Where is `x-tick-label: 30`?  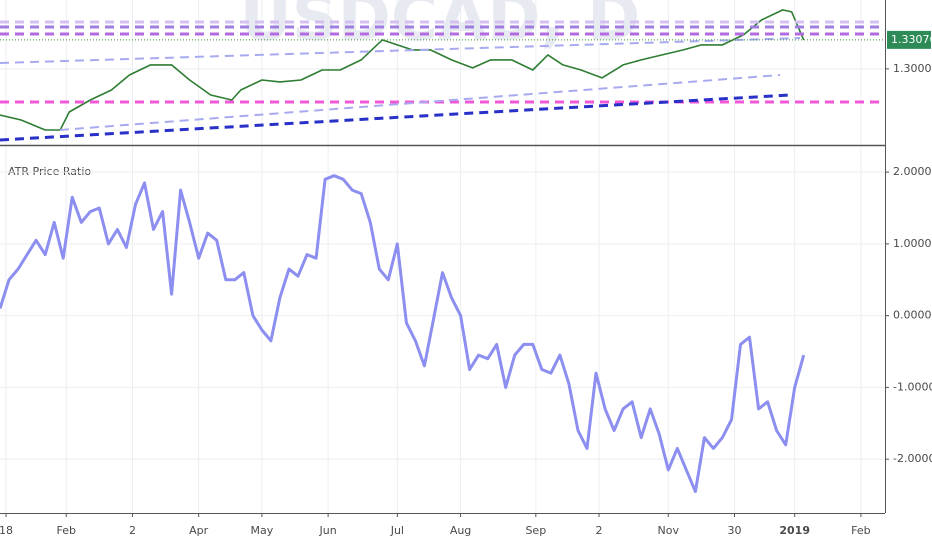 x-tick-label: 30 is located at coordinates (734, 530).